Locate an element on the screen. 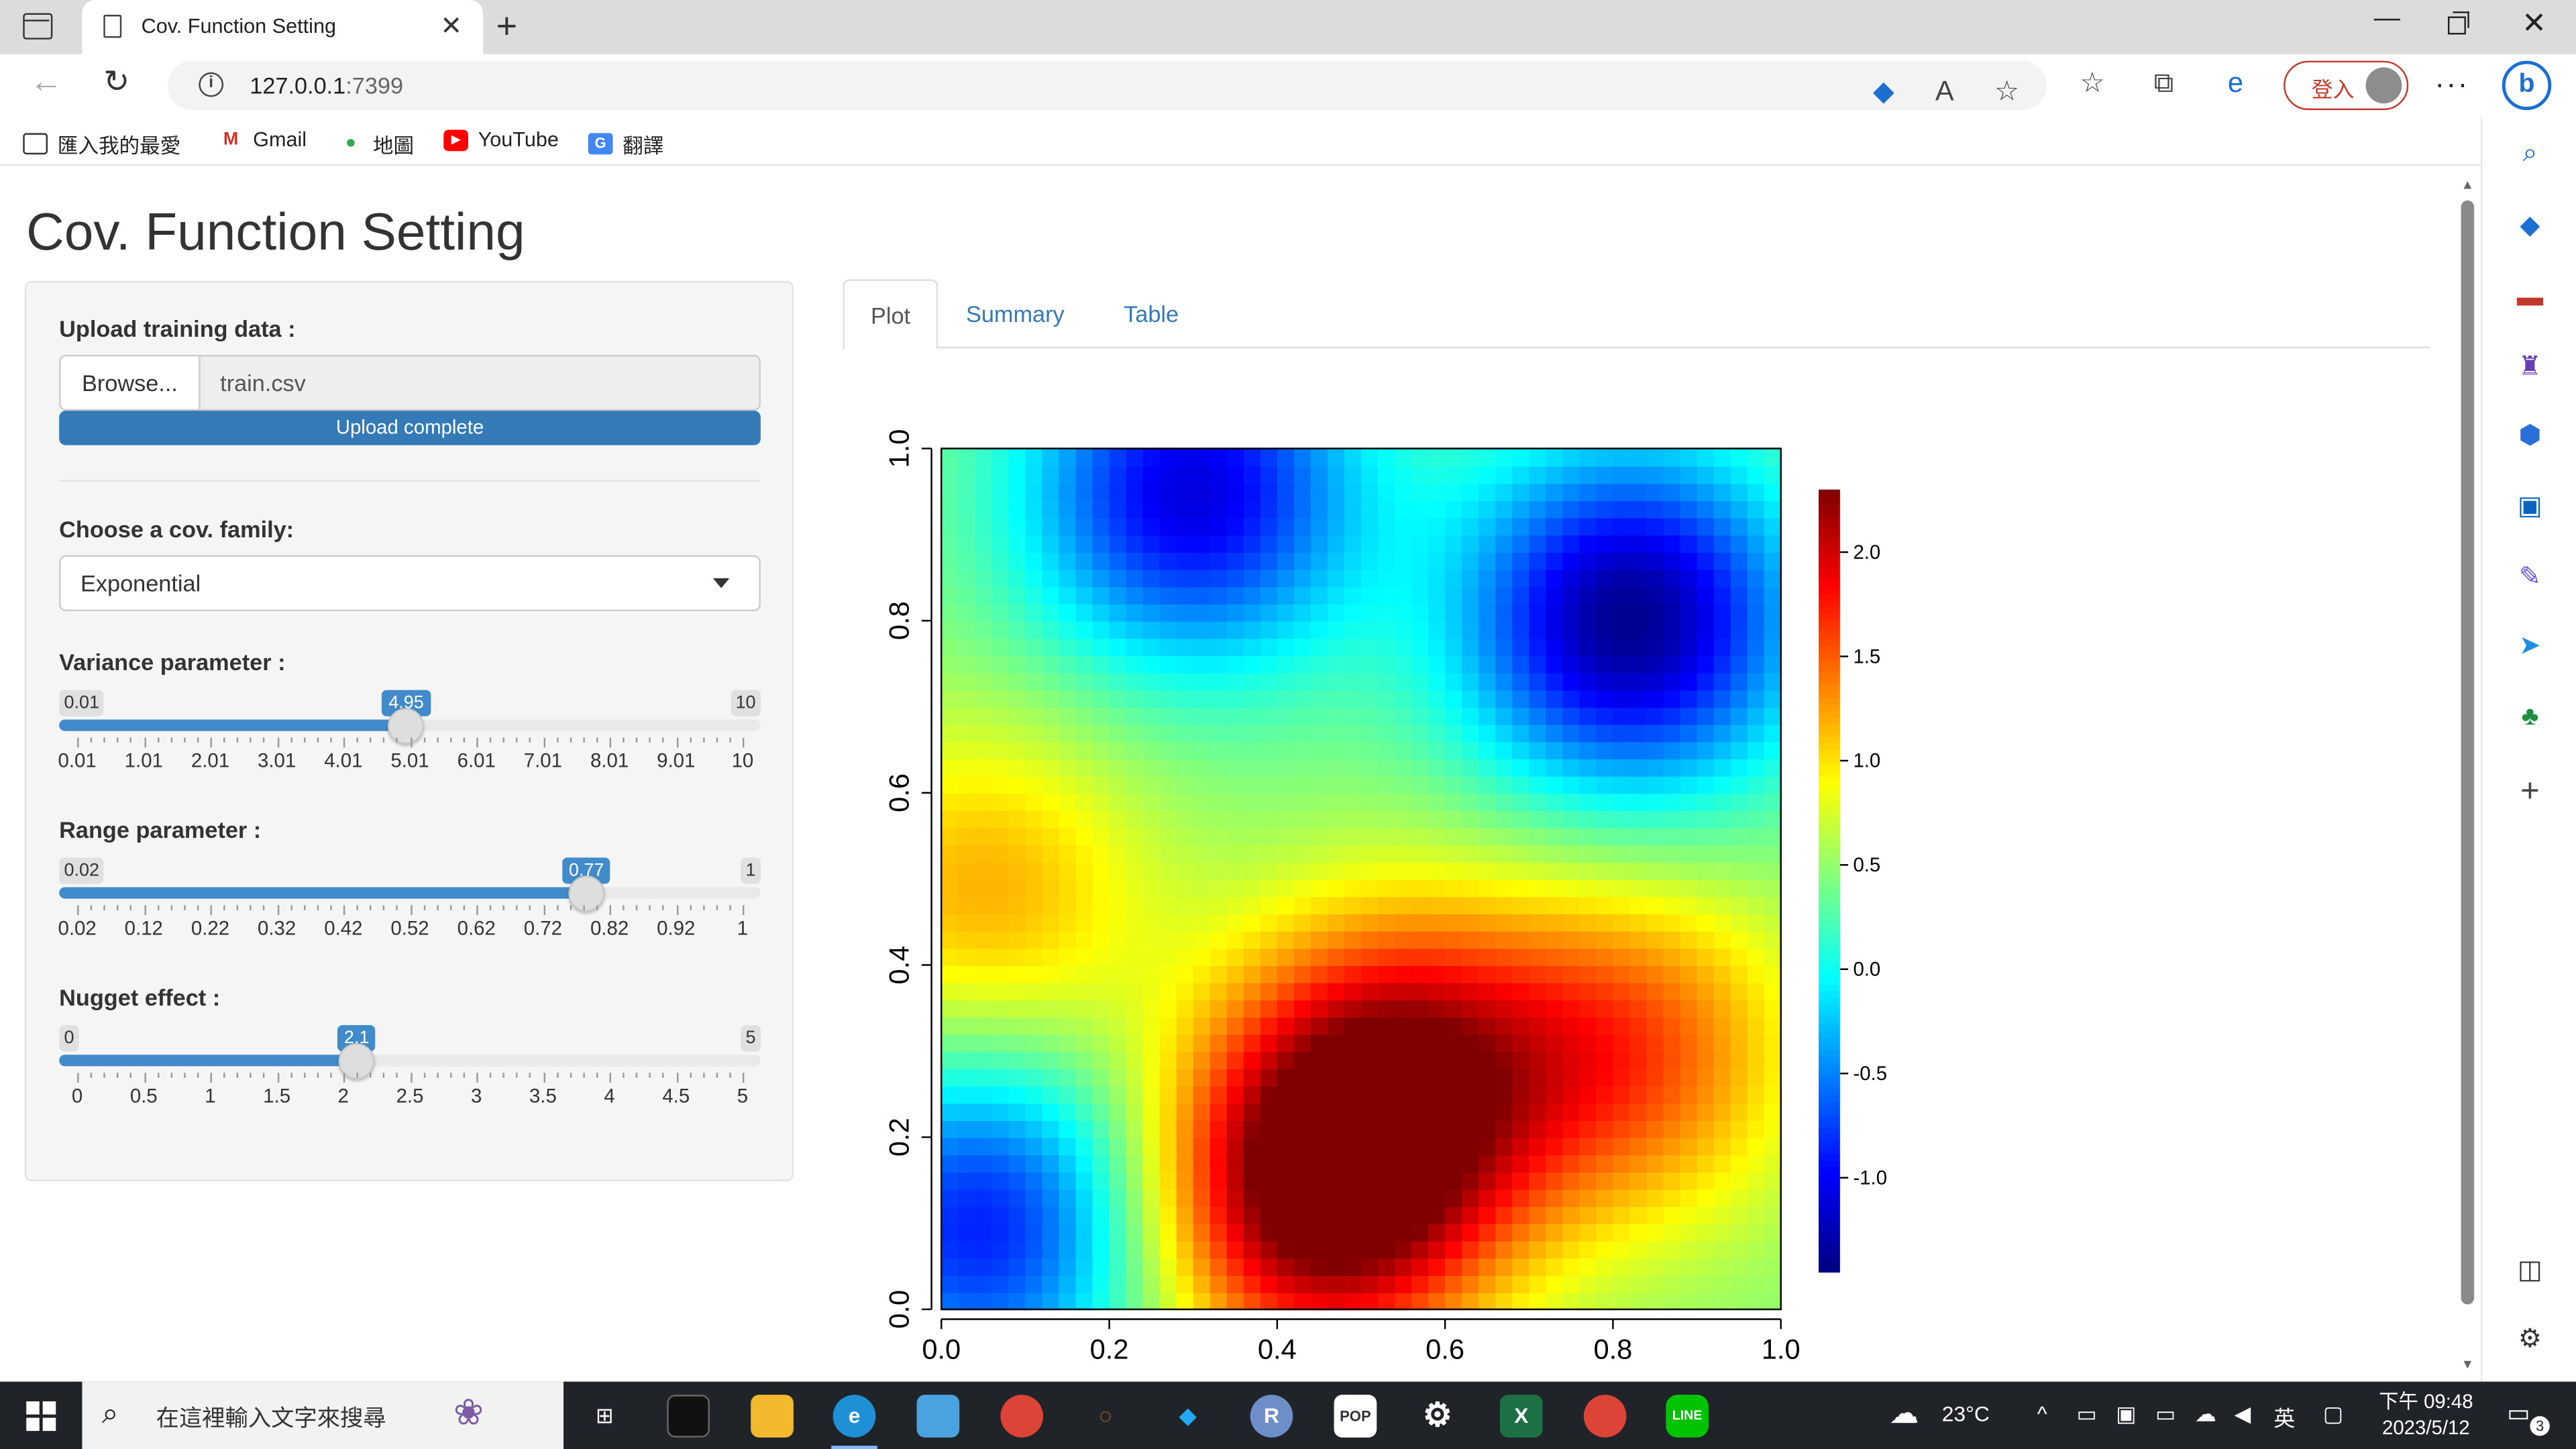  window-close-icon: ✕ is located at coordinates (2534, 23).